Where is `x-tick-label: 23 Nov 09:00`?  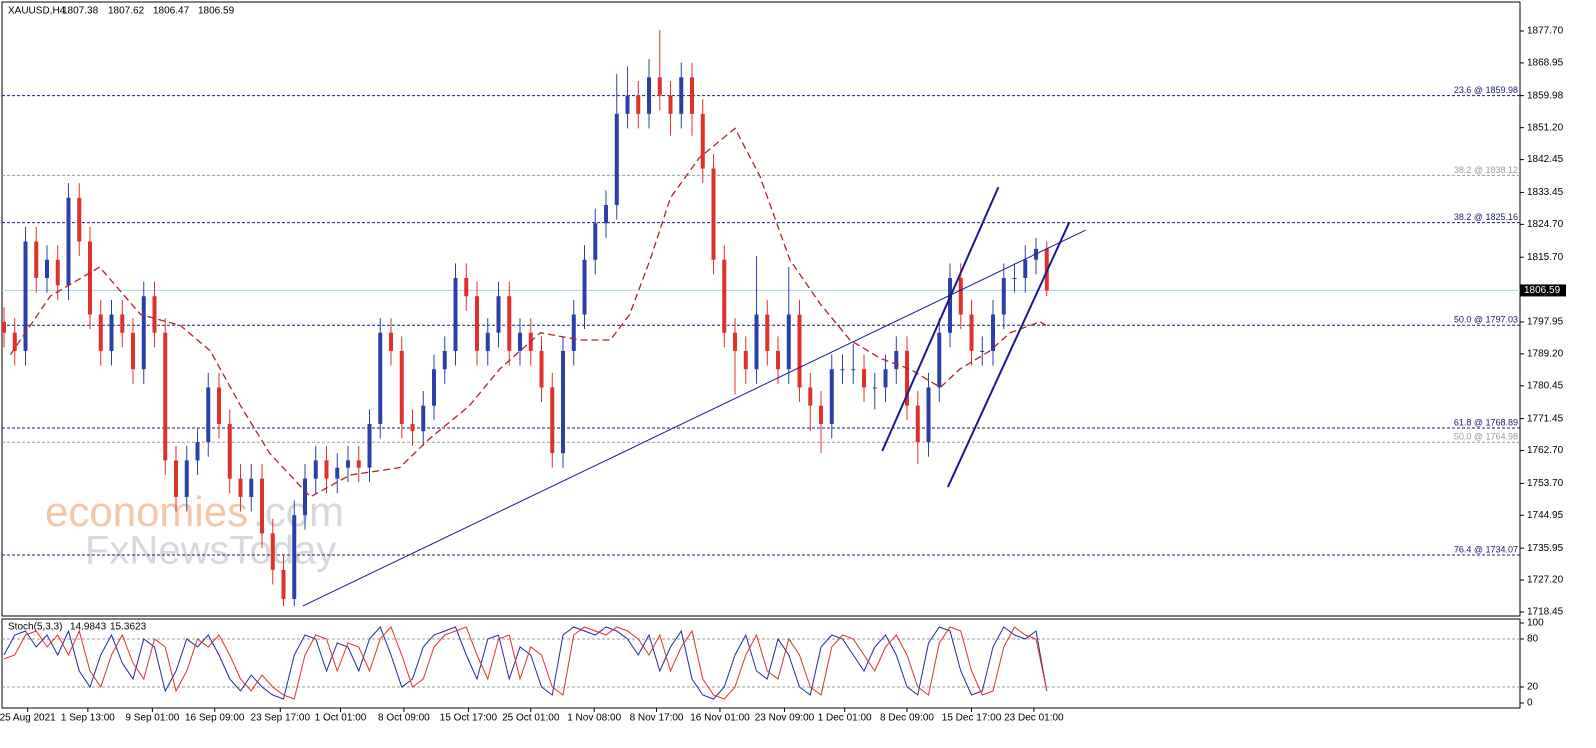 x-tick-label: 23 Nov 09:00 is located at coordinates (785, 718).